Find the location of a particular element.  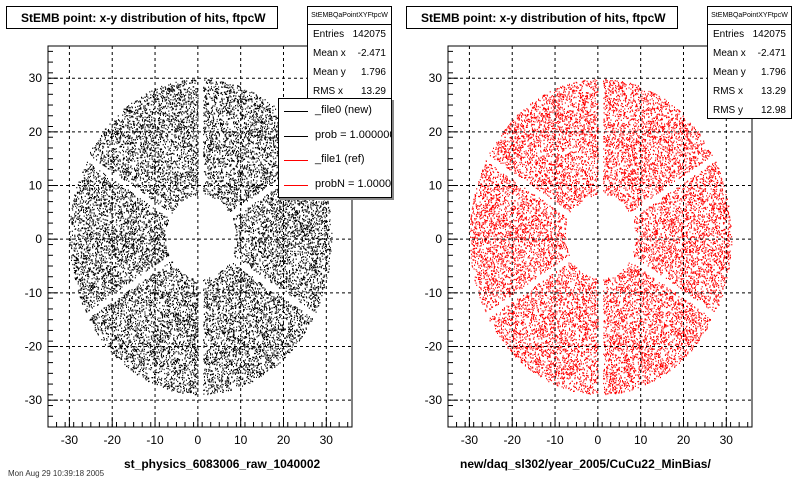

legend-label: probN = 1.000000 is located at coordinates (353, 183).